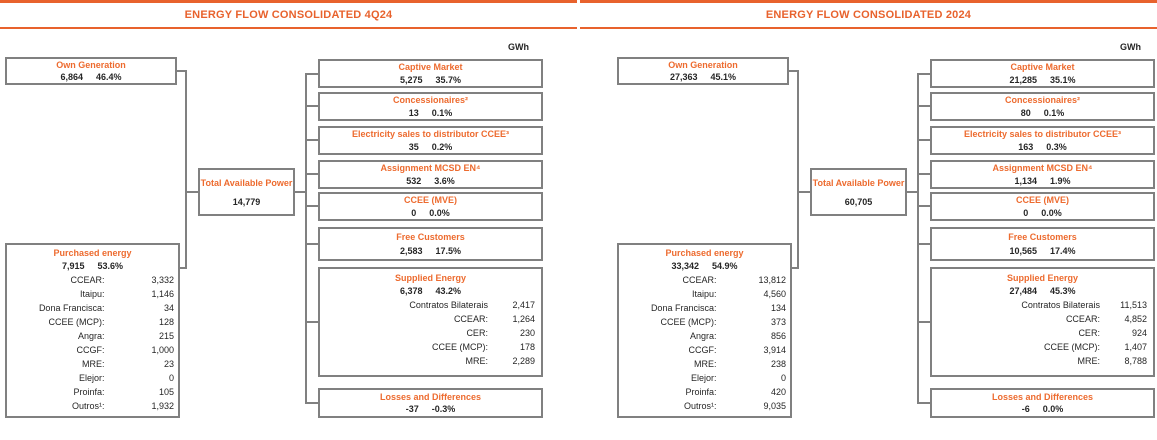  Describe the element at coordinates (704, 266) in the screenshot. I see `value-row: 33,342 54.9%` at that location.